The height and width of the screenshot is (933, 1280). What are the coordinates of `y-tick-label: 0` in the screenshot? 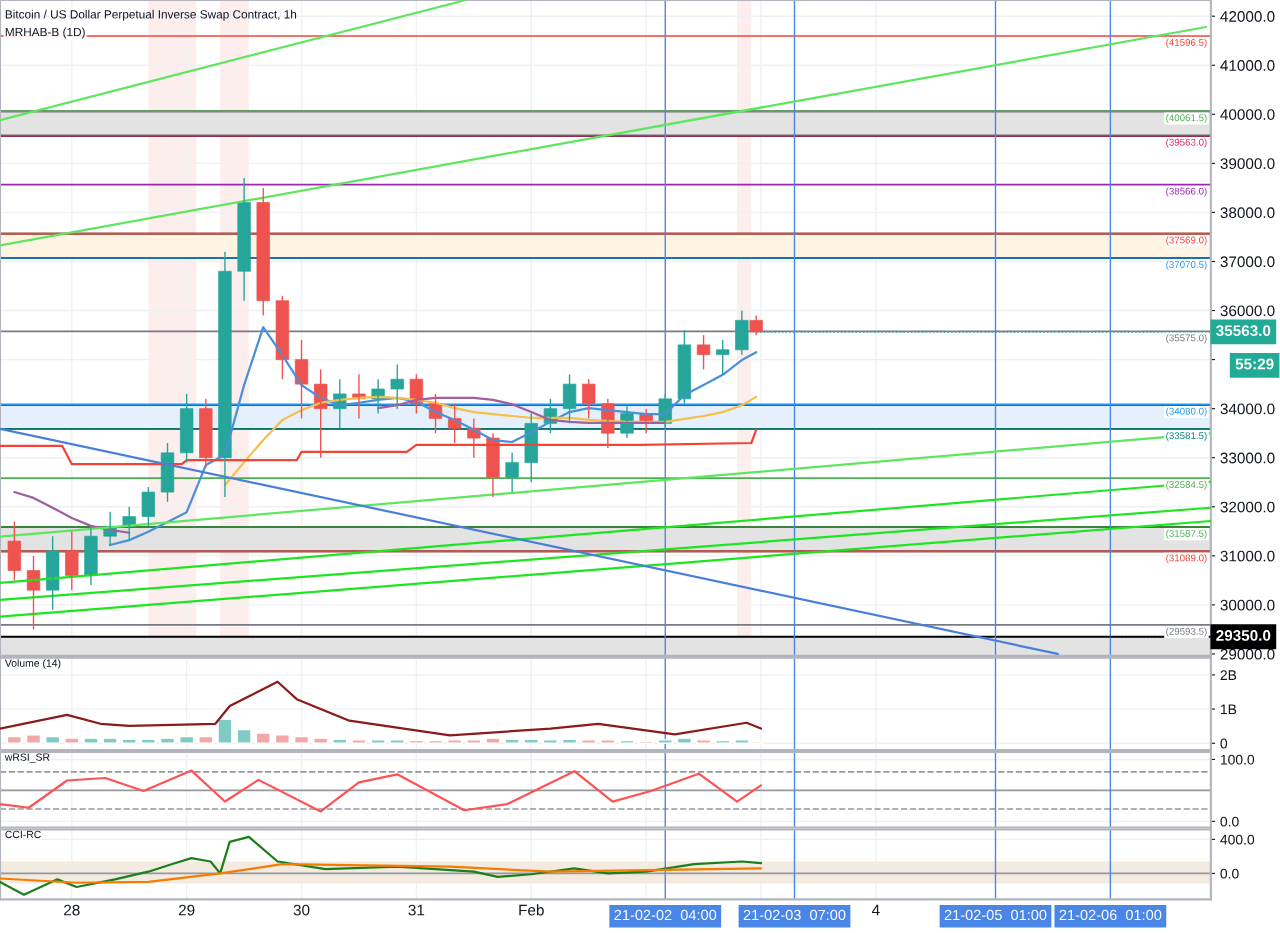 It's located at (1224, 743).